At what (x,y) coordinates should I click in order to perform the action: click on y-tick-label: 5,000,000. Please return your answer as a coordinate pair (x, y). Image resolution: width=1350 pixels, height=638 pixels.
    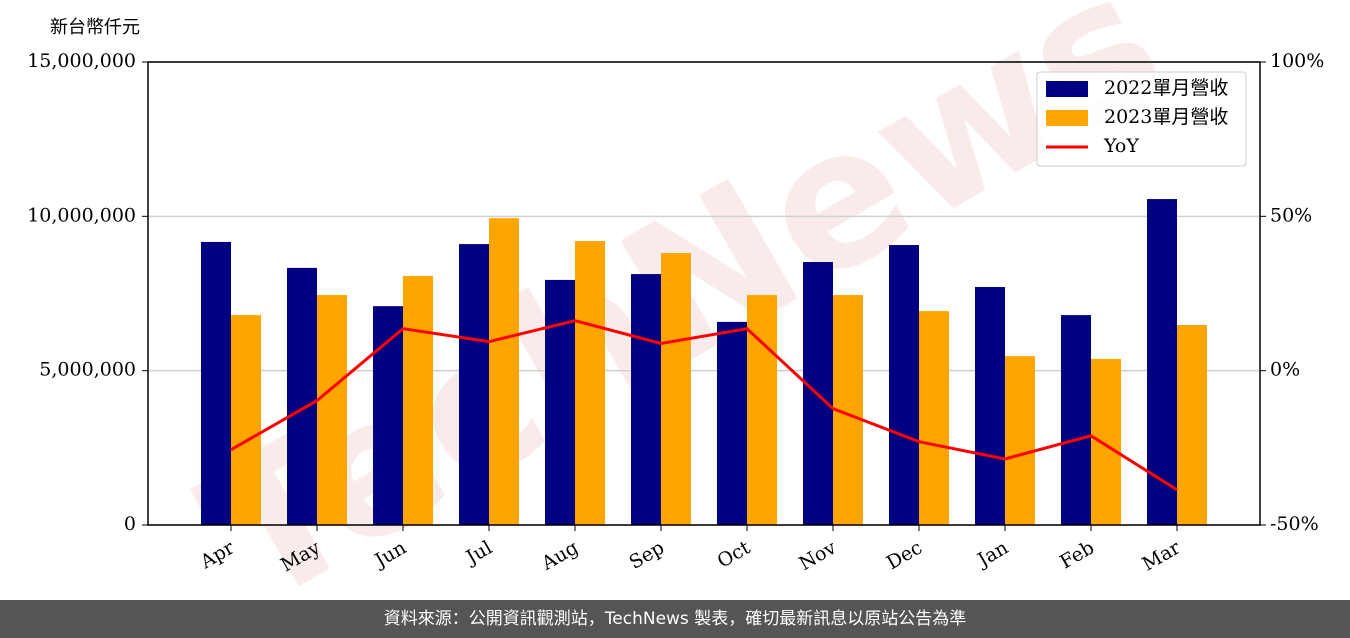
    Looking at the image, I should click on (87, 370).